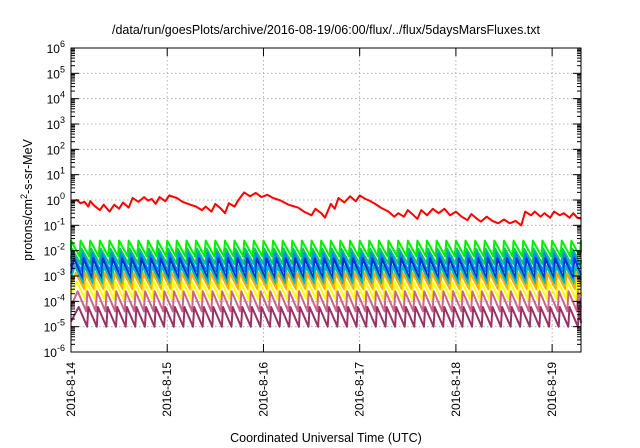 The width and height of the screenshot is (640, 448). I want to click on y-tick-label: 10⁵, so click(56, 72).